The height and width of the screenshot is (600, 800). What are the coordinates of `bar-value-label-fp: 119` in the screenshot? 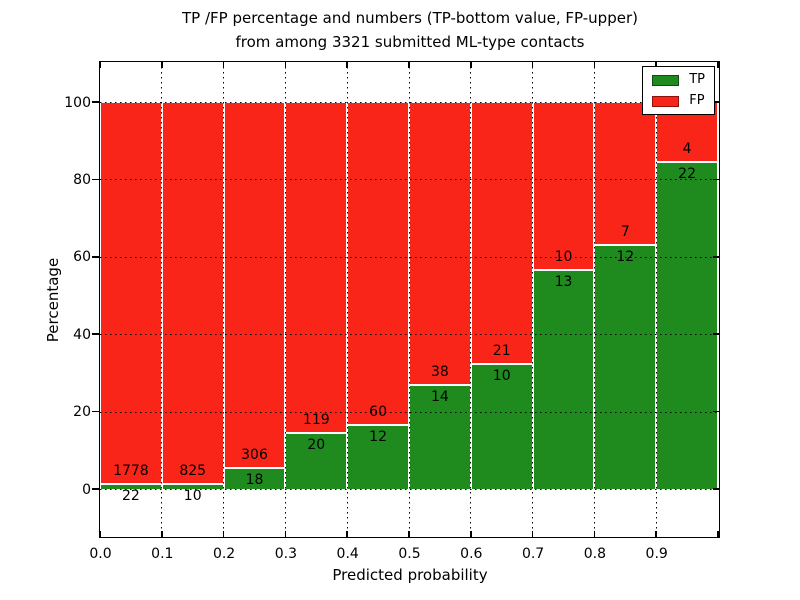 It's located at (316, 420).